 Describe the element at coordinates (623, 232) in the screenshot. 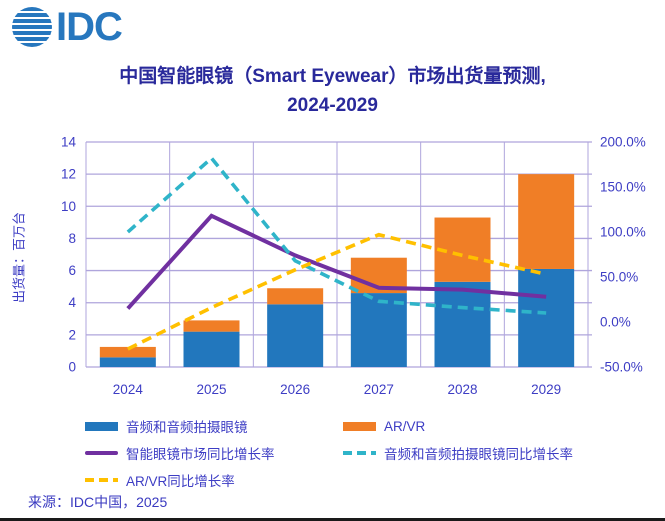

I see `y-right-tick-label: 100.0%` at that location.